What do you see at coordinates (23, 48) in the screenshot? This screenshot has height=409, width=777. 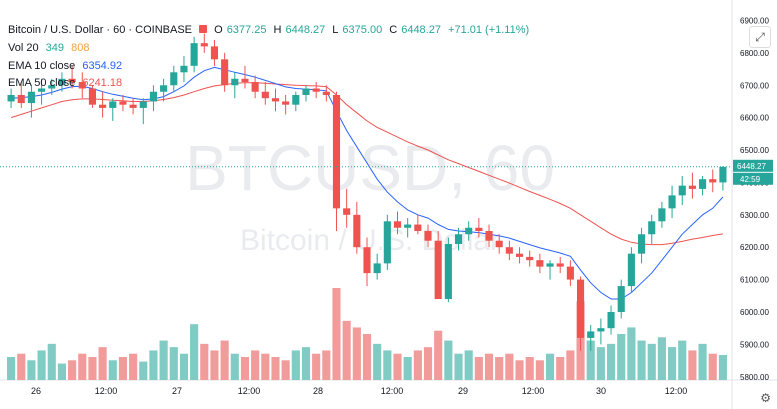 I see `volume-indicator-label: Vol 20` at bounding box center [23, 48].